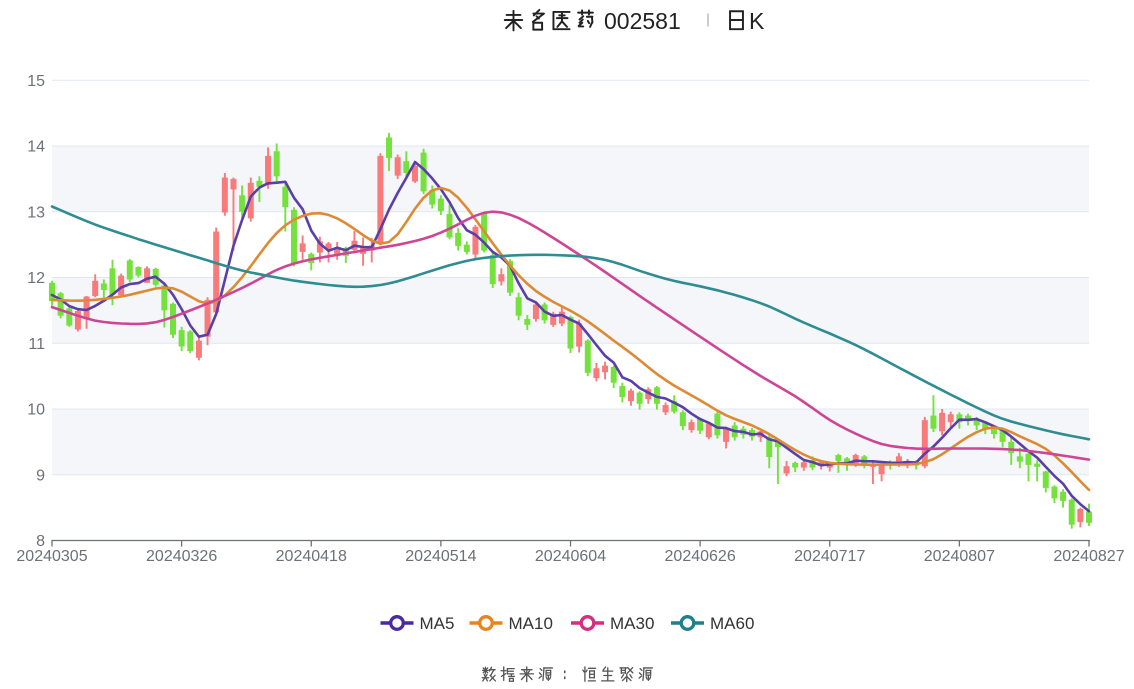 The height and width of the screenshot is (689, 1134). Describe the element at coordinates (1088, 556) in the screenshot. I see `svg-text: 20240827` at that location.